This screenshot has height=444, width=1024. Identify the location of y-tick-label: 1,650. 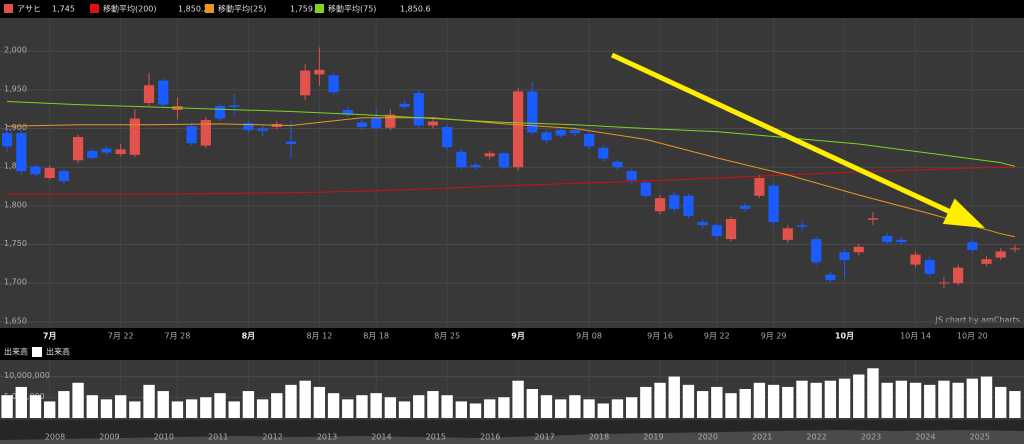
(15, 320).